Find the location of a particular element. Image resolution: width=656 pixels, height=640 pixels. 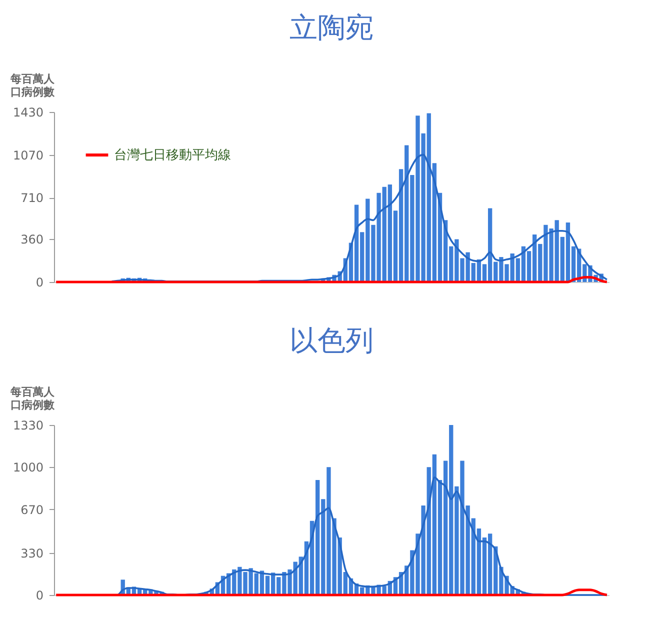

y-tick-label: 330 is located at coordinates (32, 553).